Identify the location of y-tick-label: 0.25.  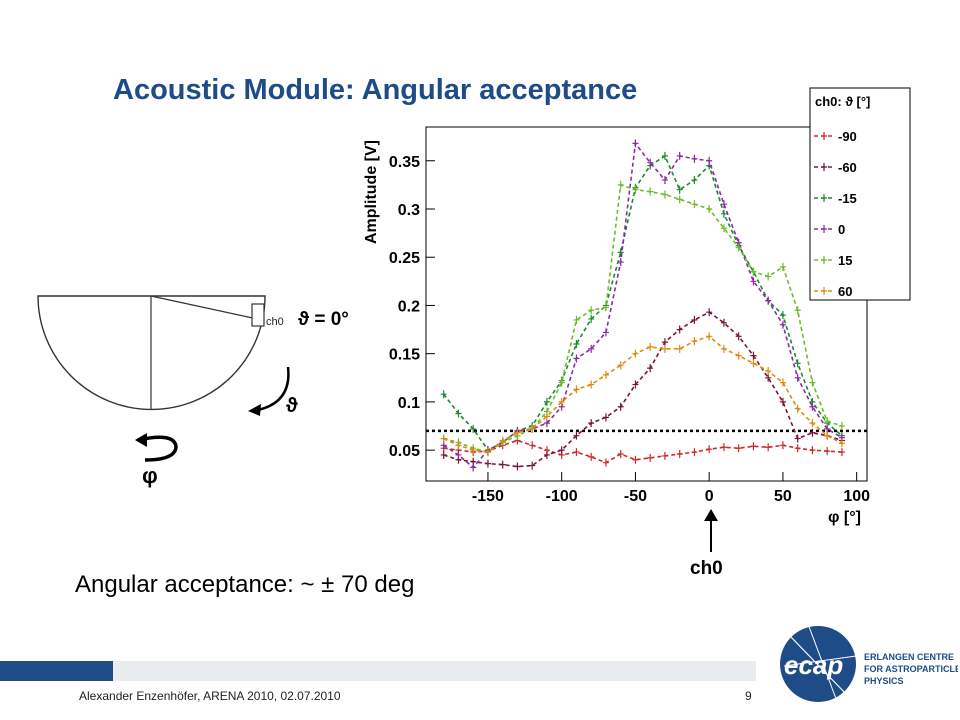
(404, 258).